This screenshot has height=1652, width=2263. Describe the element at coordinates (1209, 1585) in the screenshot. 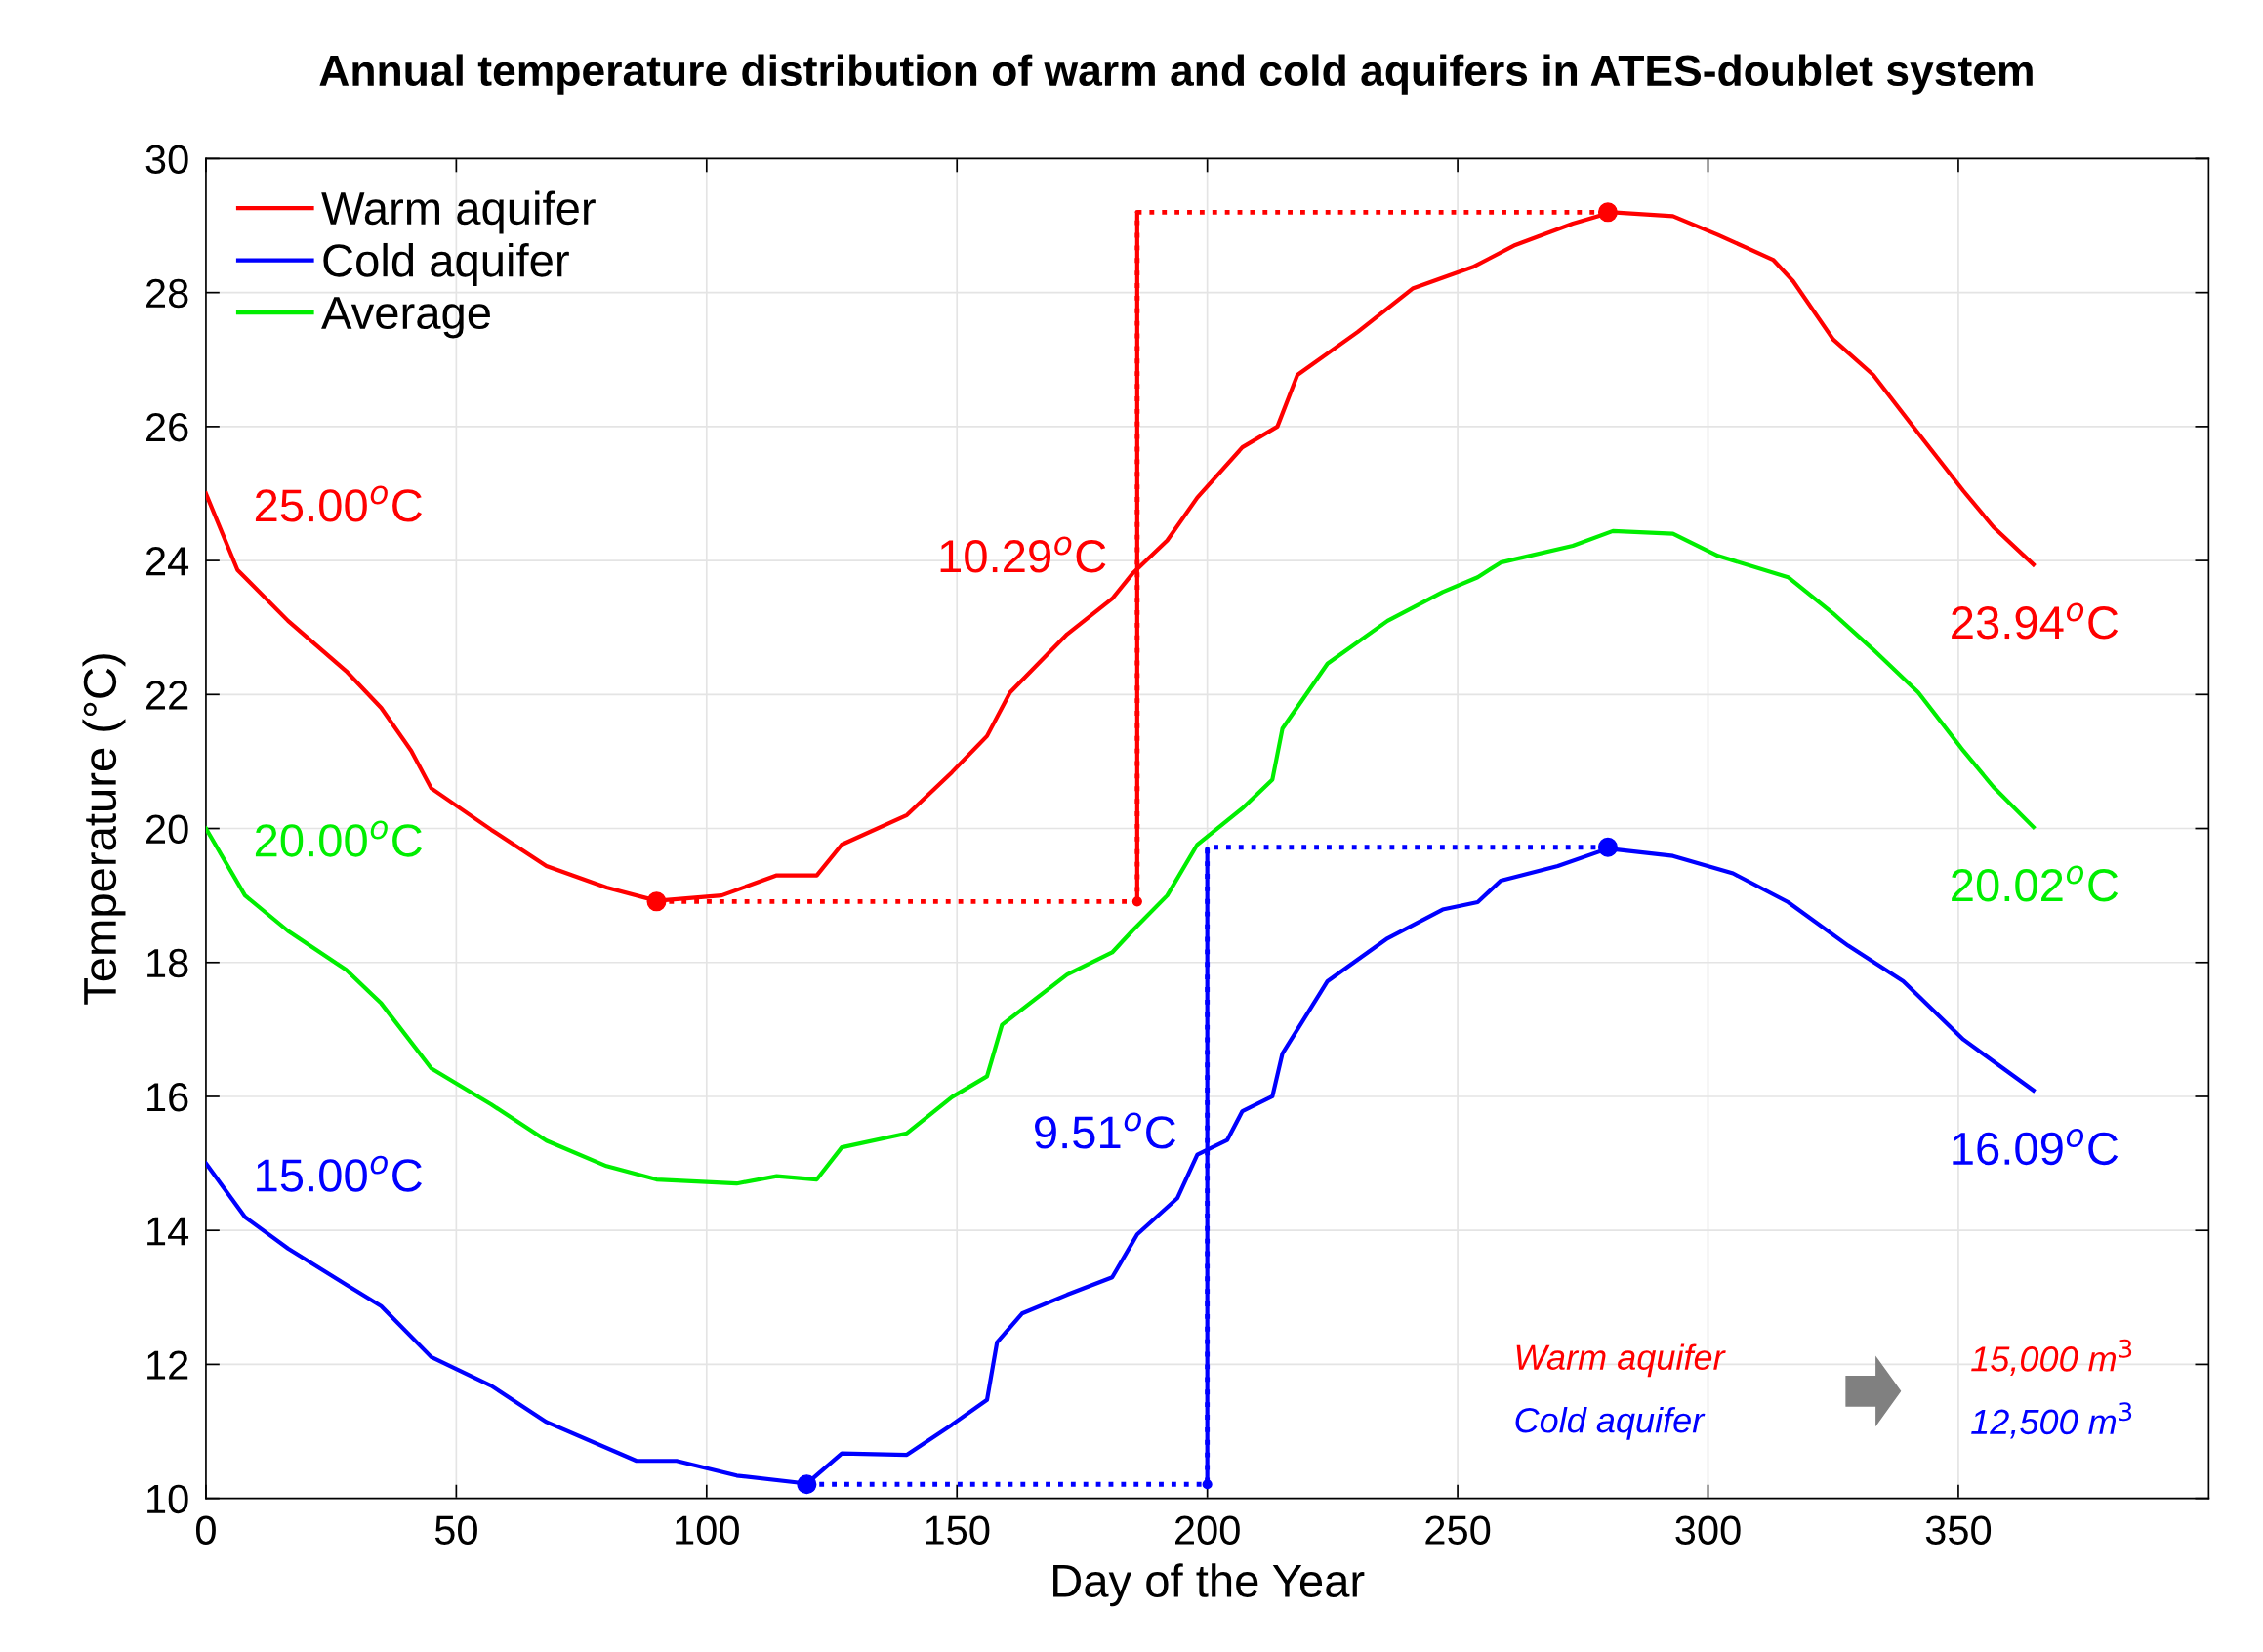

I see `x-axis-title: Day of the Year` at that location.